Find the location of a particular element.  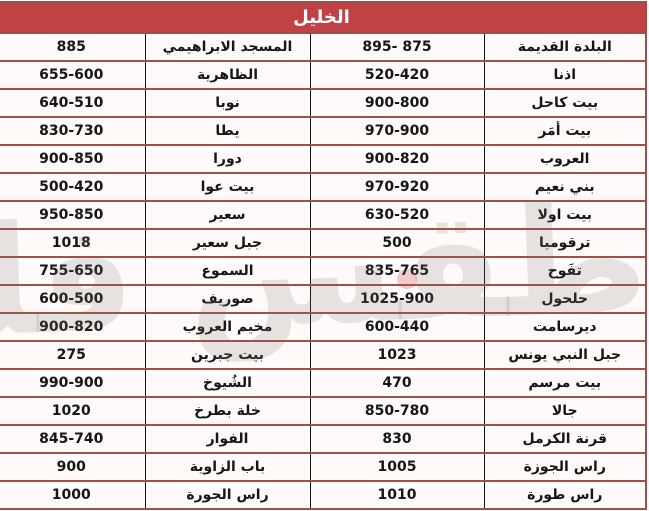

elevation-value-cell: 835-765 is located at coordinates (398, 271).